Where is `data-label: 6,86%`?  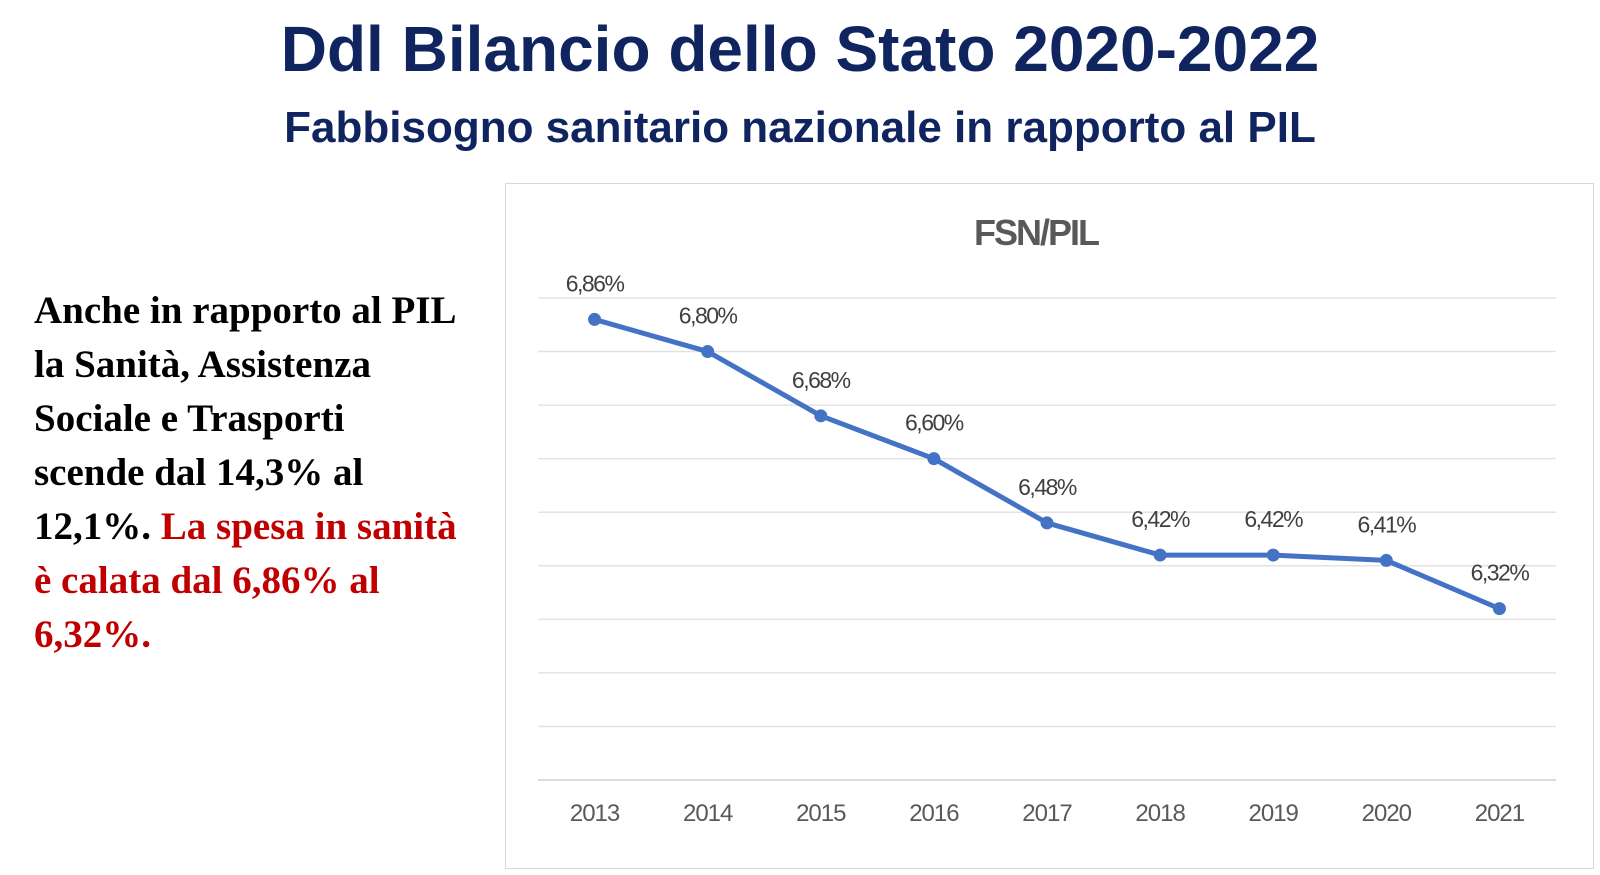
data-label: 6,86% is located at coordinates (595, 283).